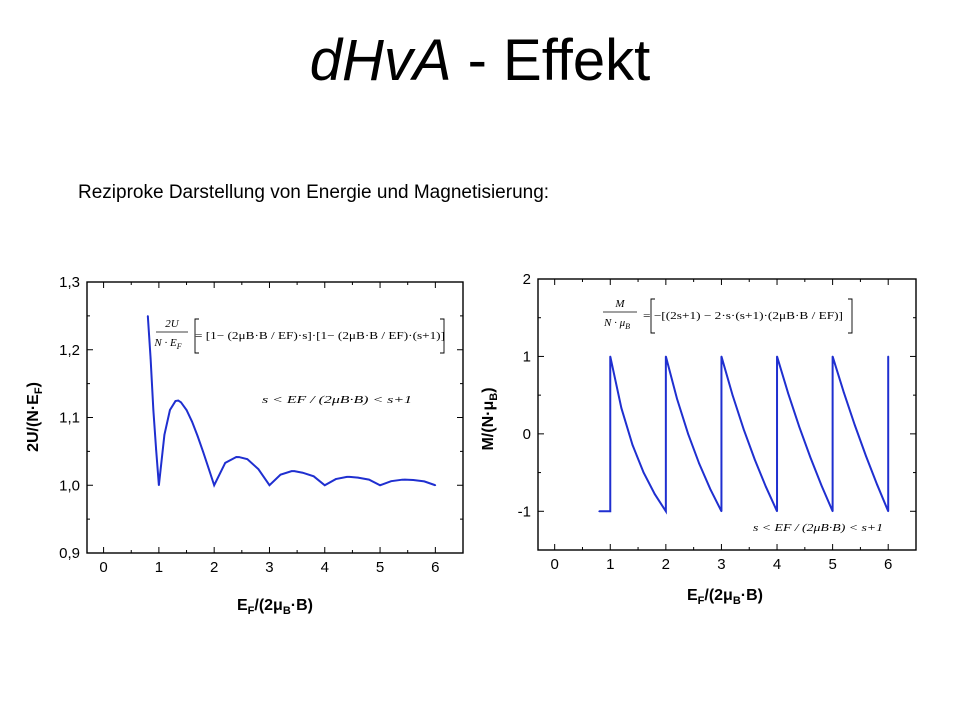  What do you see at coordinates (619, 304) in the screenshot?
I see `magnetization-formula-num: M` at bounding box center [619, 304].